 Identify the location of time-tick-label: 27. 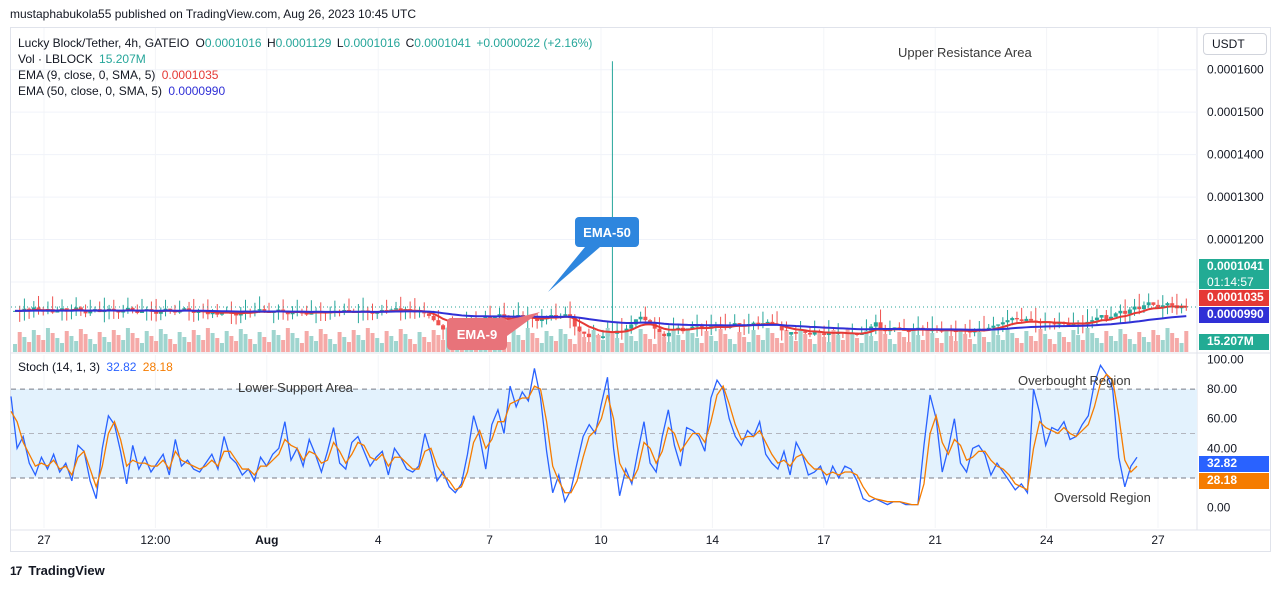
(44, 540).